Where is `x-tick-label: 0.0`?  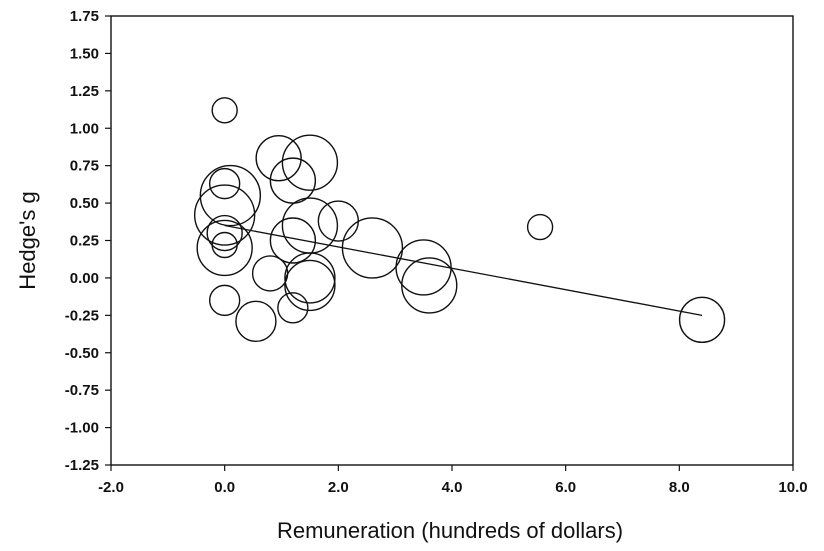
x-tick-label: 0.0 is located at coordinates (224, 487).